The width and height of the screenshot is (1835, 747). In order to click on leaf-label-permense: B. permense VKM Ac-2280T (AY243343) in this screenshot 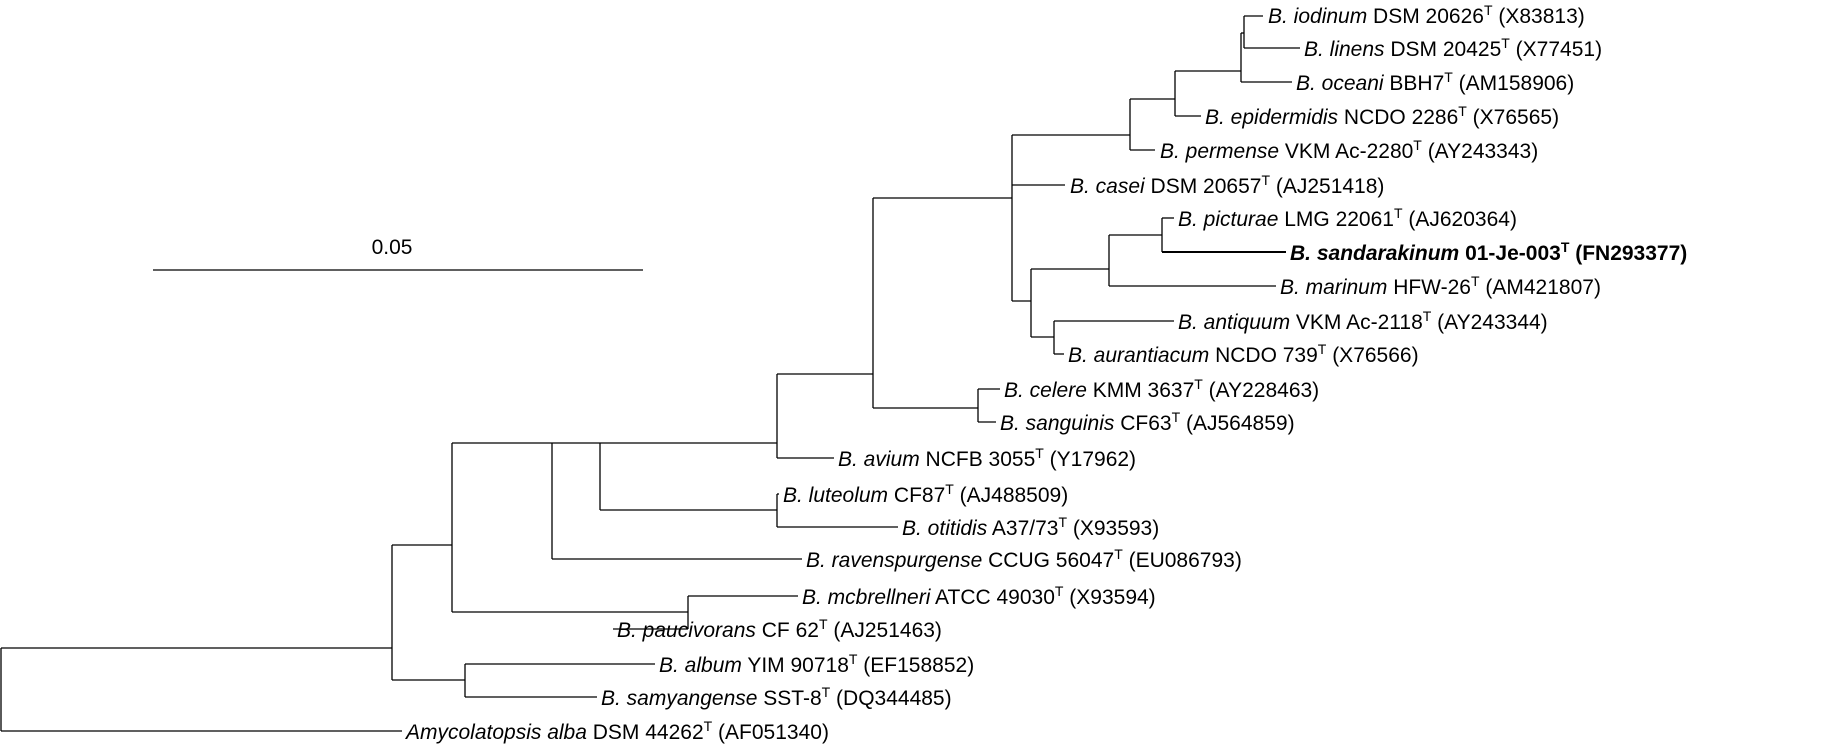, I will do `click(1349, 150)`.